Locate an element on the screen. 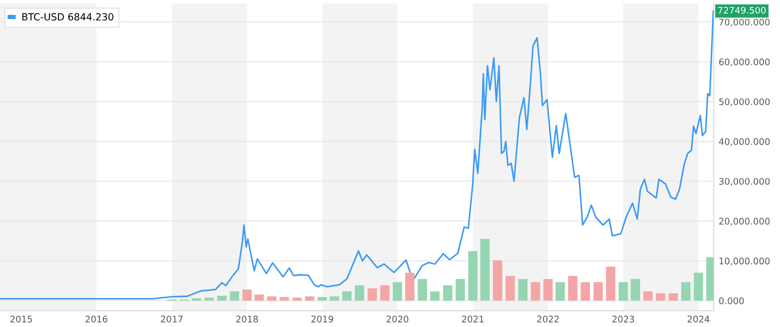 The width and height of the screenshot is (780, 327). x-tick-label: 2016 is located at coordinates (97, 319).